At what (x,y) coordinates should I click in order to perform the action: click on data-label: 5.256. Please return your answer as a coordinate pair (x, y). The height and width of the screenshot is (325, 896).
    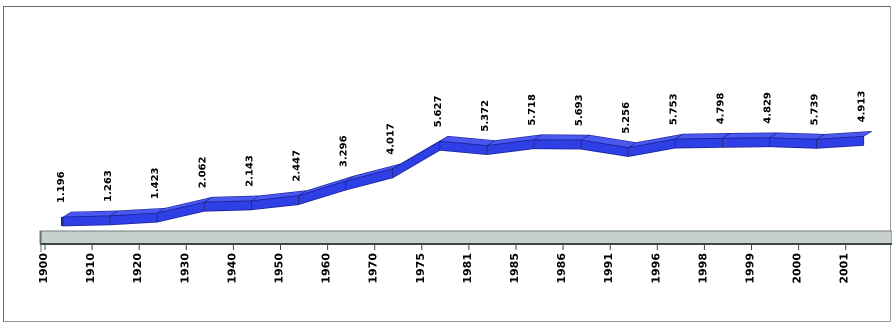
    Looking at the image, I should click on (626, 118).